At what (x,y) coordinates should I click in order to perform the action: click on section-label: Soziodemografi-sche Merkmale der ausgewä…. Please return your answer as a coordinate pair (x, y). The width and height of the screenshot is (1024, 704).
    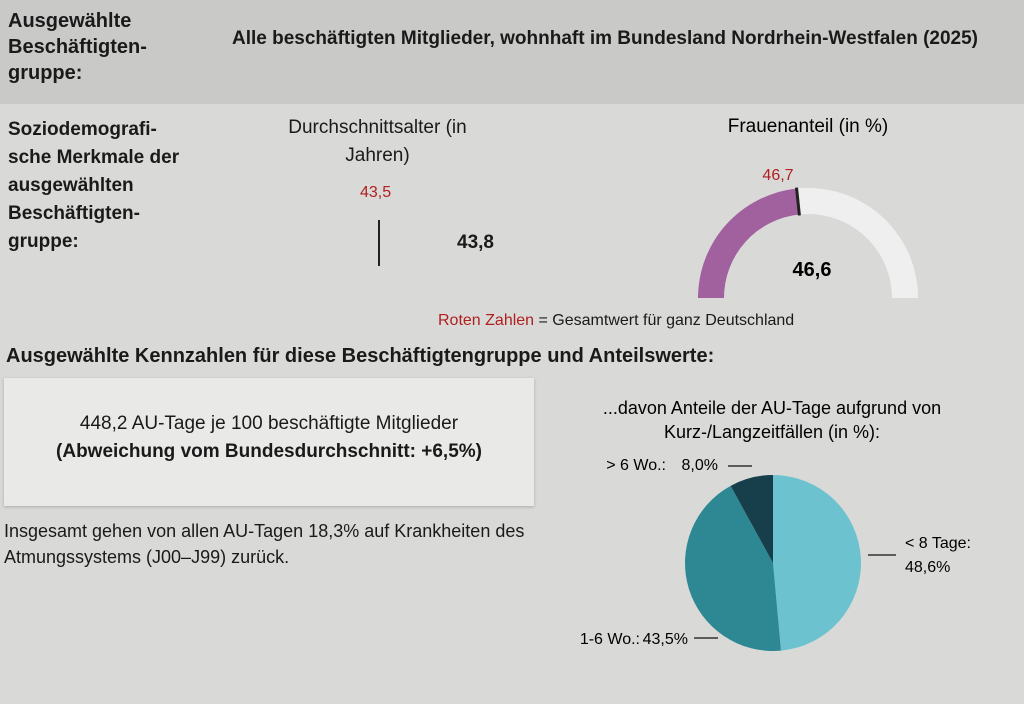
    Looking at the image, I should click on (94, 185).